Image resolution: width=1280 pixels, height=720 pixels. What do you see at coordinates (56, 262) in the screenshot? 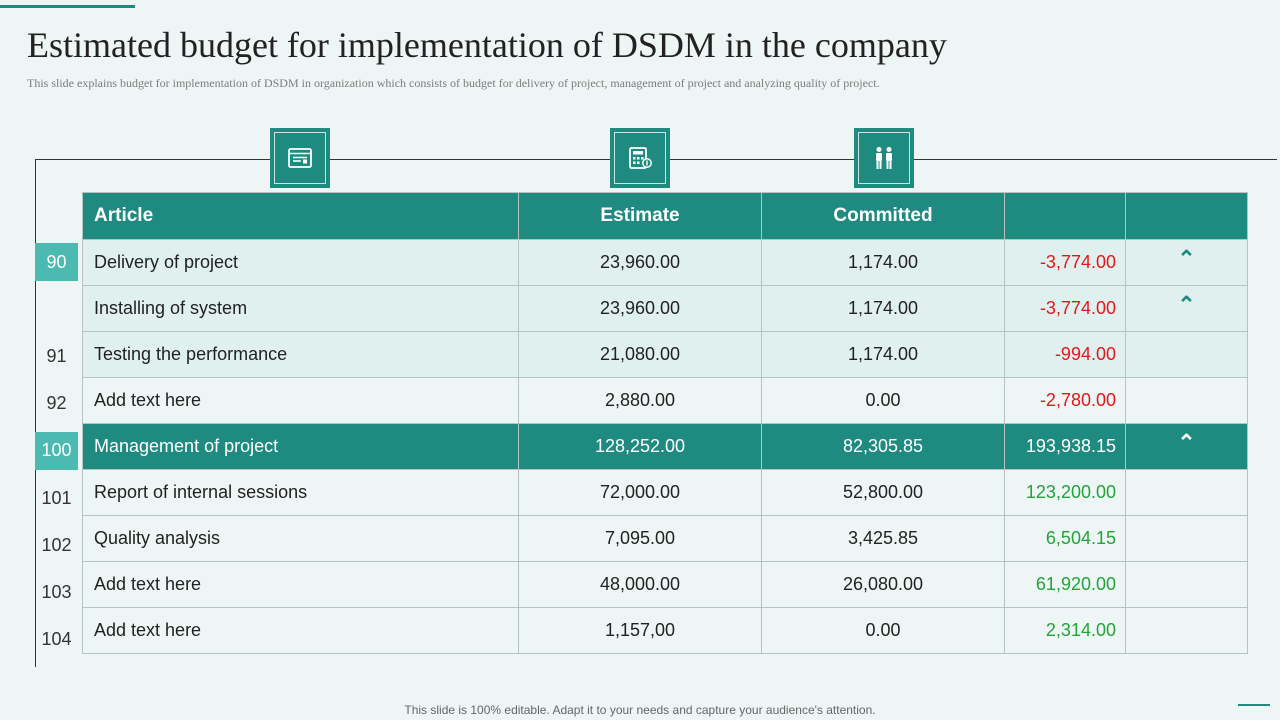
I see `row-number: 90` at bounding box center [56, 262].